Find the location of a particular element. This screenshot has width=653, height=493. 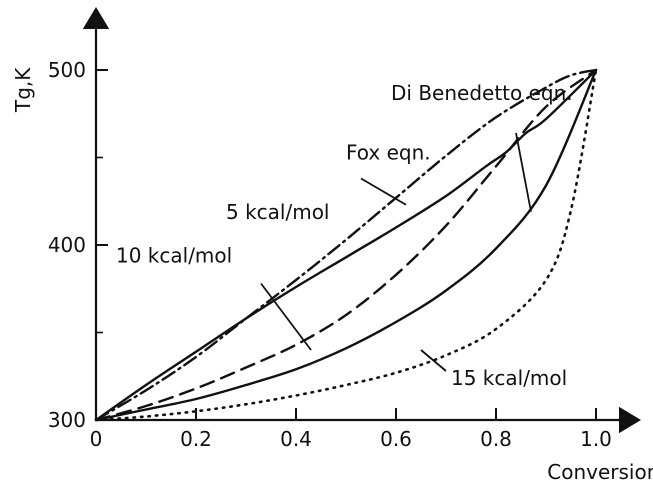

annotation-label: 15 kcal/mol is located at coordinates (509, 378).